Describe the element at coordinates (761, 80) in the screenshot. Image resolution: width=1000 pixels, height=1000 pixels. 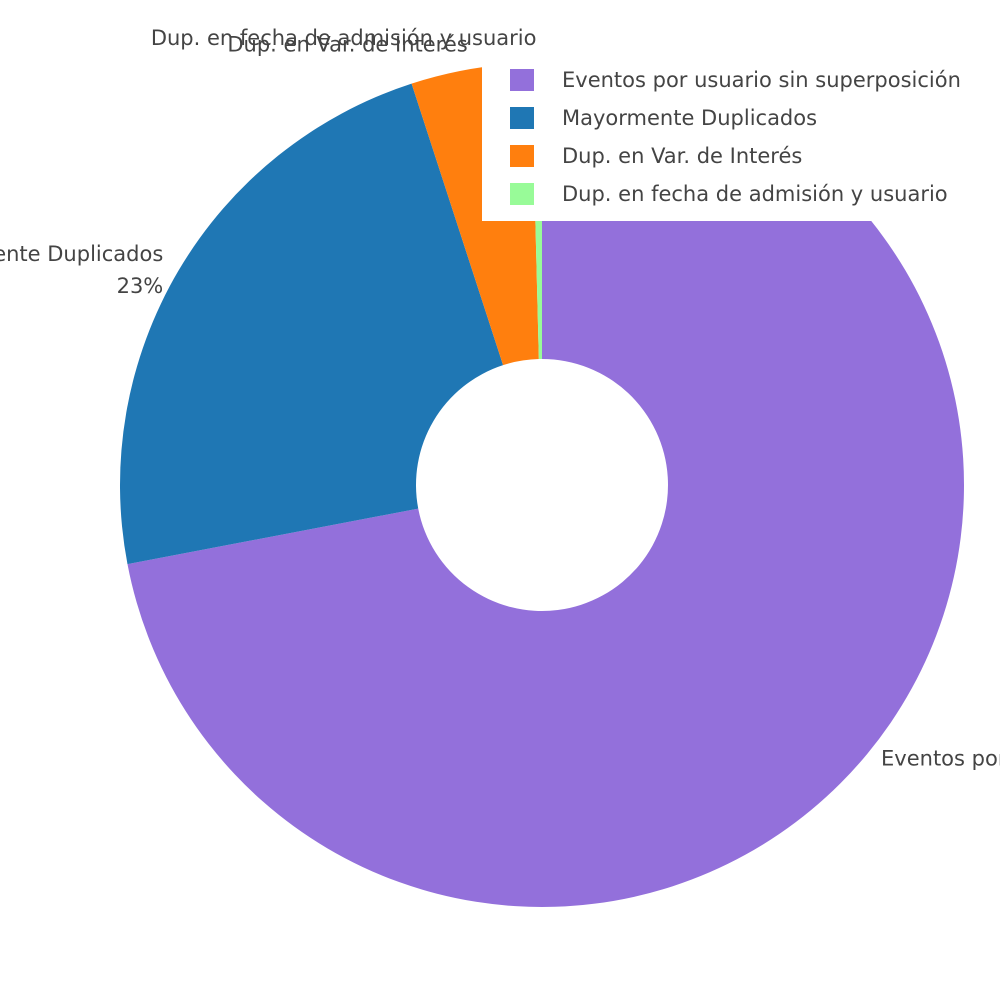
I see `legend-label-eventos-por-usuario-sin-superposicion: Eventos por usuario sin superposición` at that location.